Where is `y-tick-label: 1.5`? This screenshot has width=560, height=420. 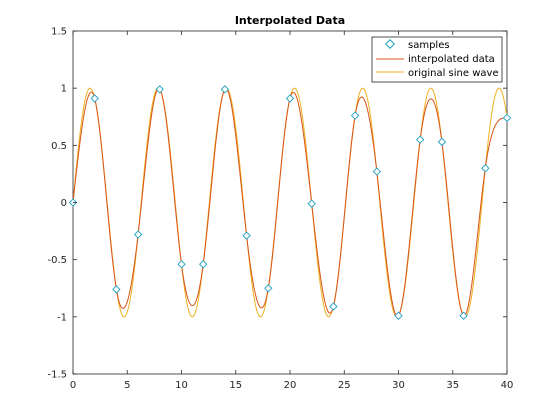
y-tick-label: 1.5 is located at coordinates (59, 32).